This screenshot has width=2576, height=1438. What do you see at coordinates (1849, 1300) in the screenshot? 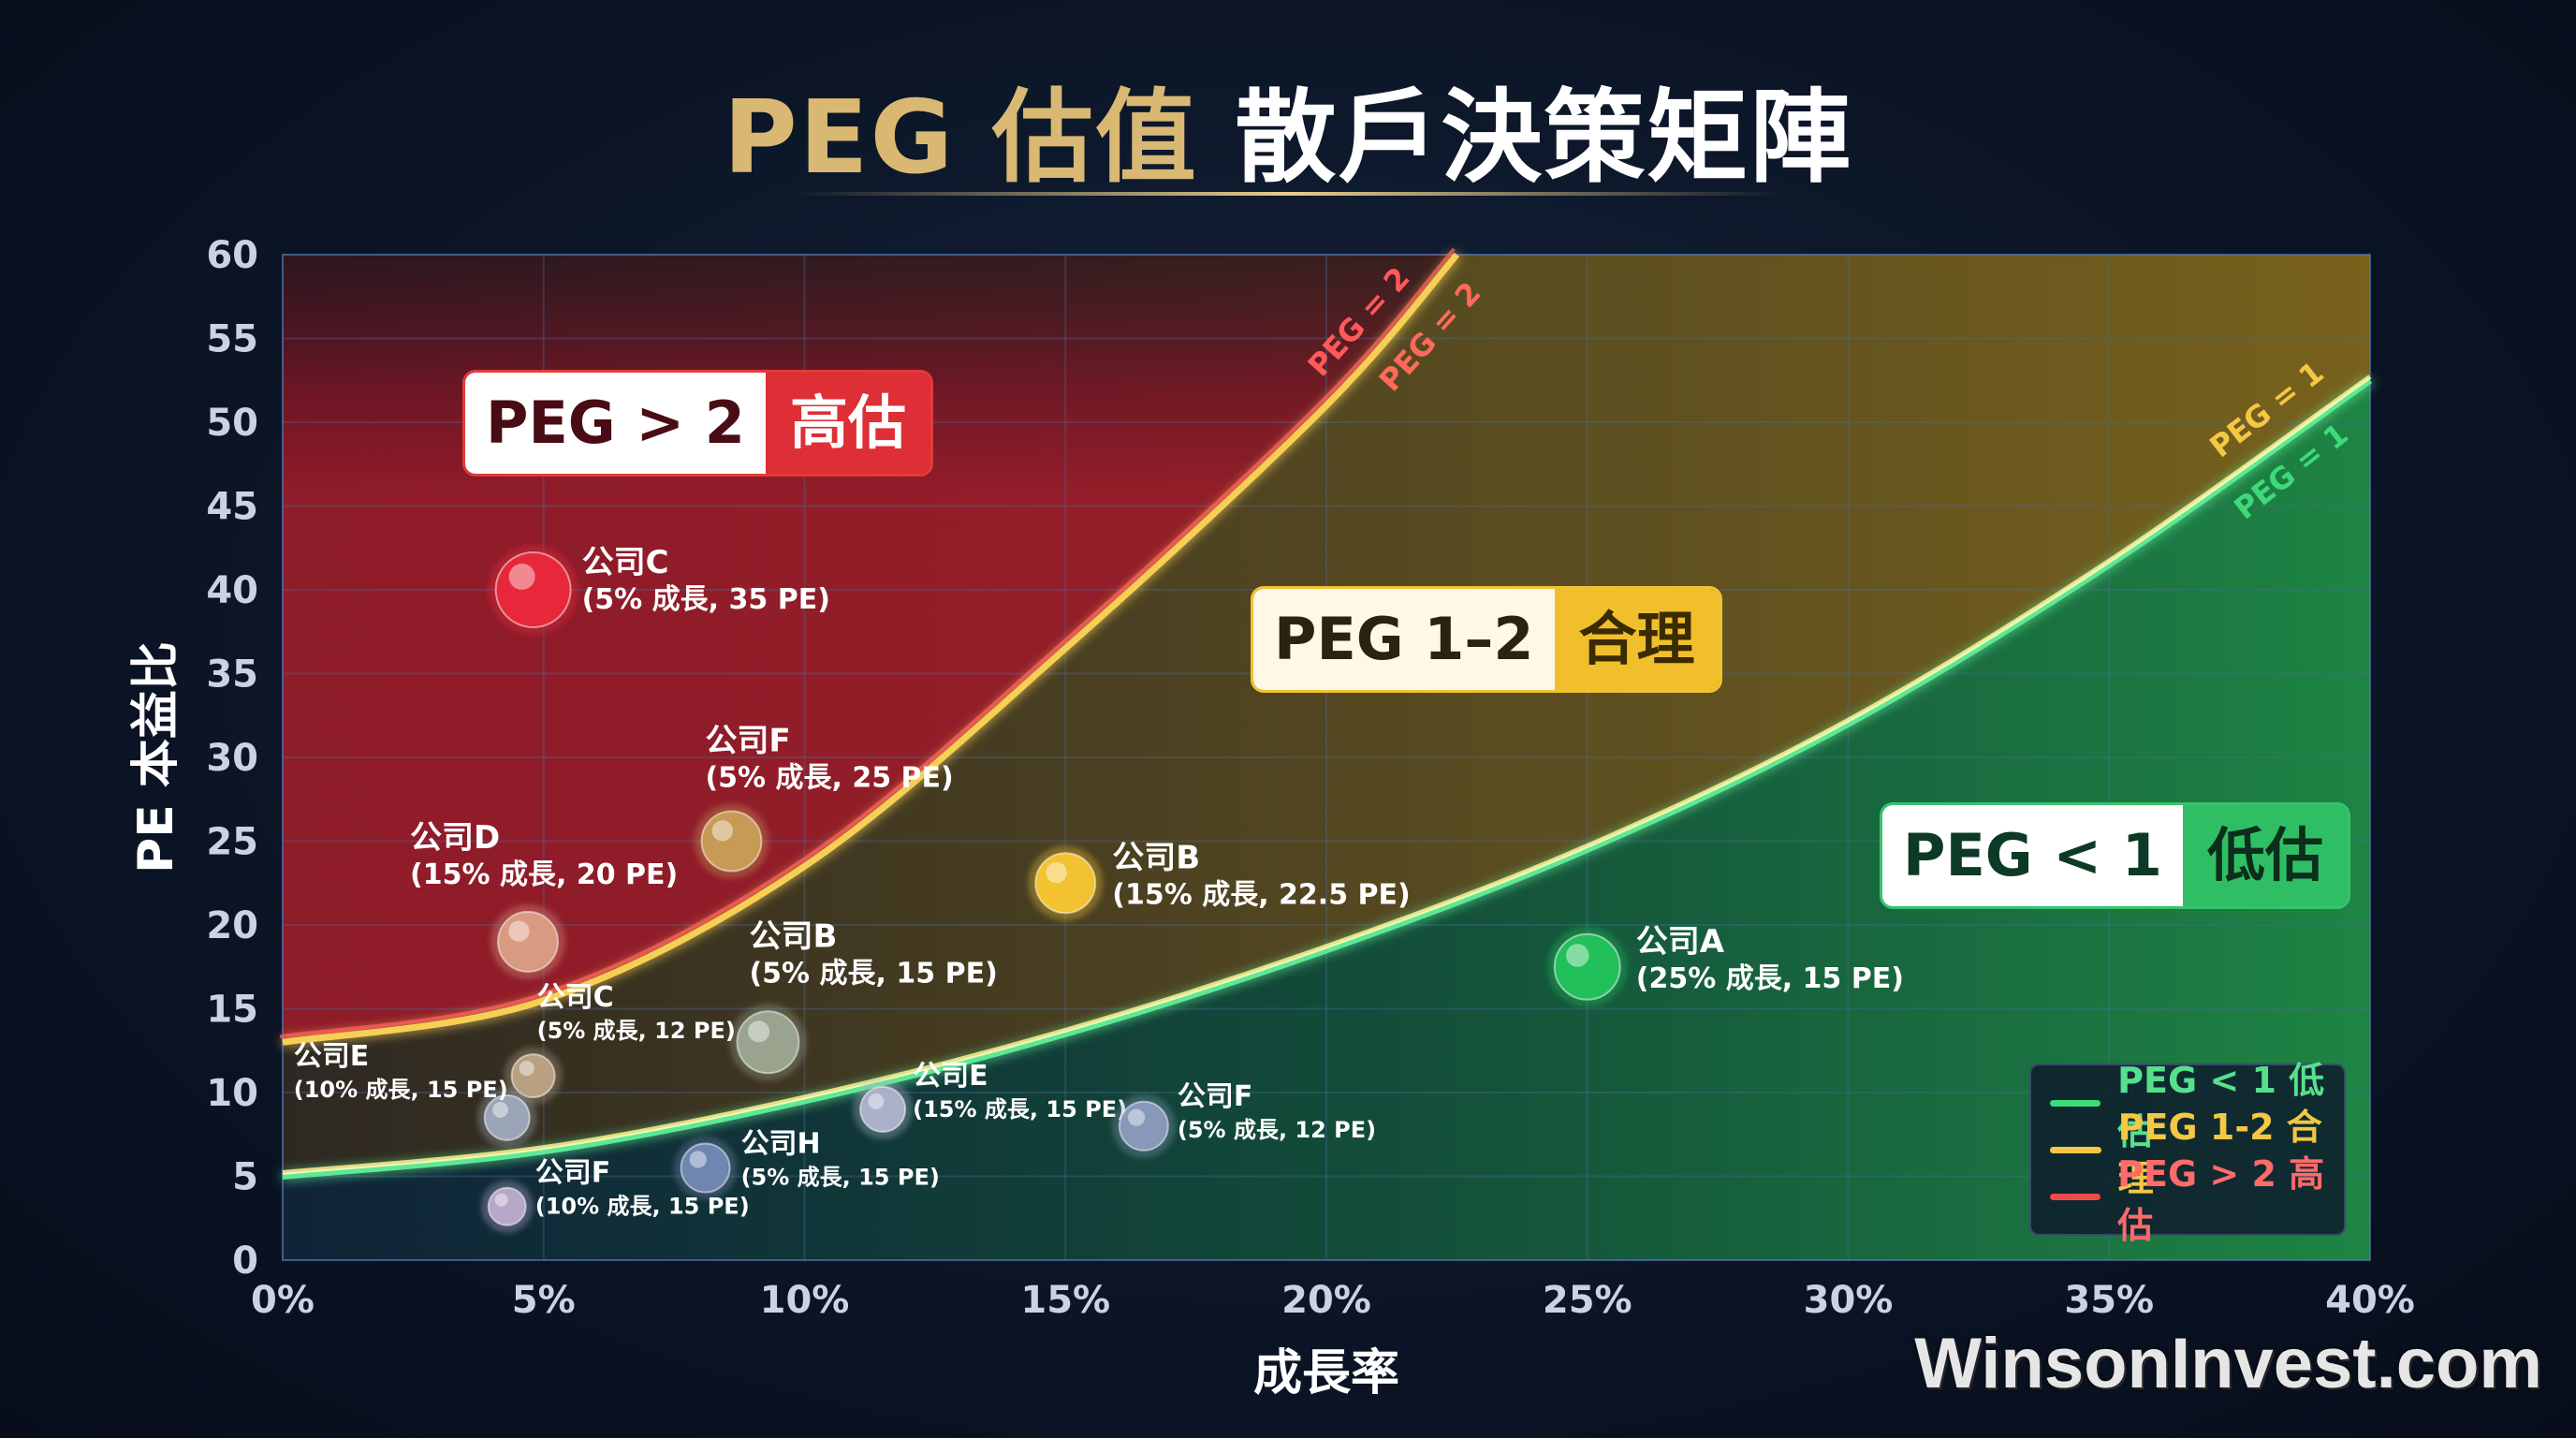
I see `x-tick-label: 30%` at bounding box center [1849, 1300].